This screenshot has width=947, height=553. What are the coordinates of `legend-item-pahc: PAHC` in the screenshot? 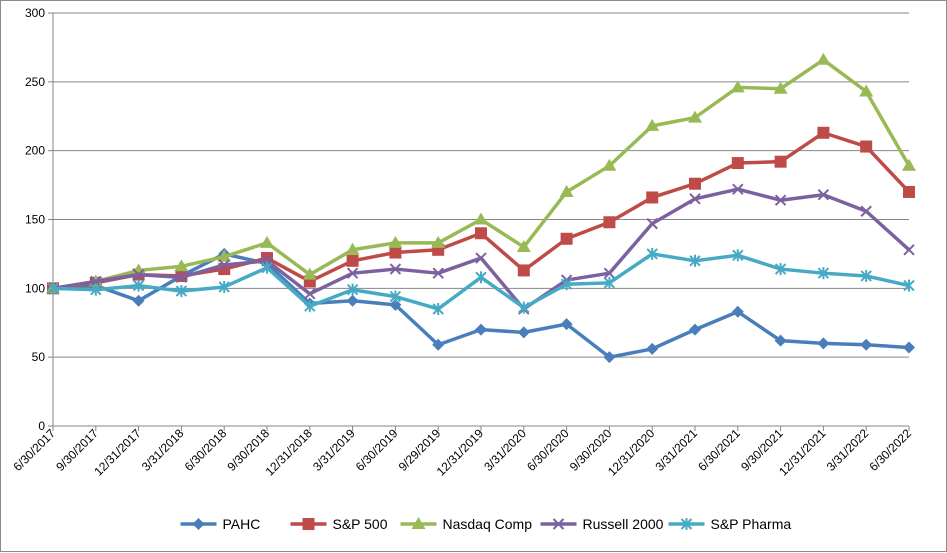 It's located at (220, 524).